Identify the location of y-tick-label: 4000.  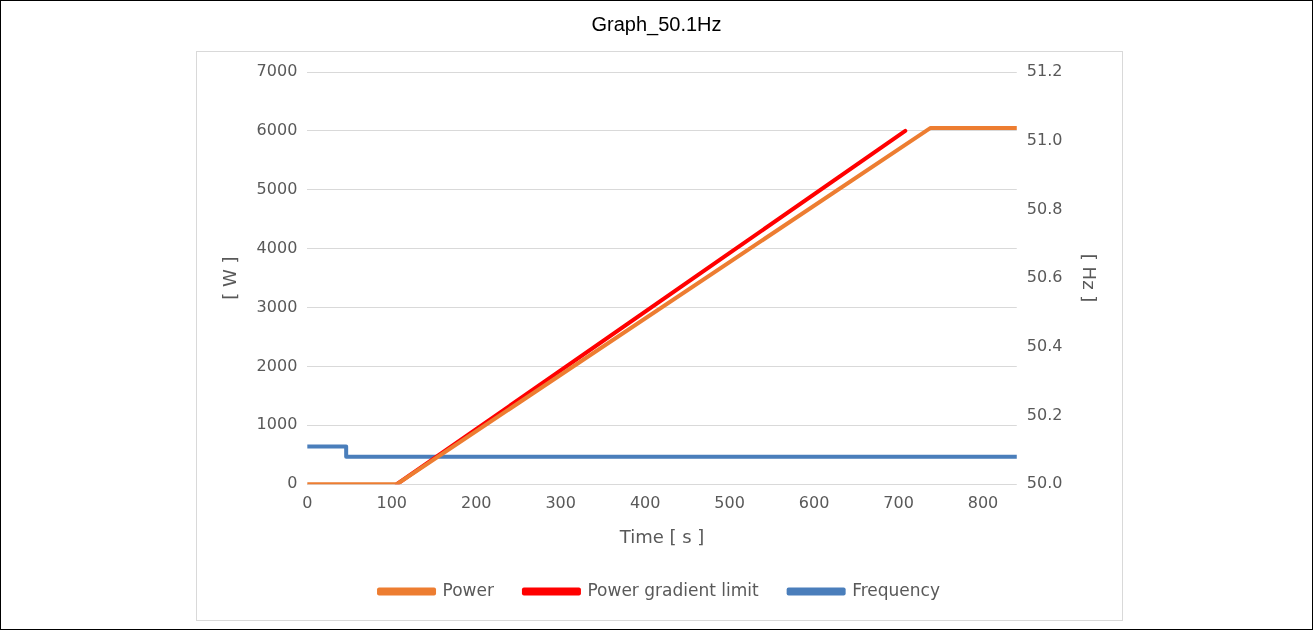
(277, 247).